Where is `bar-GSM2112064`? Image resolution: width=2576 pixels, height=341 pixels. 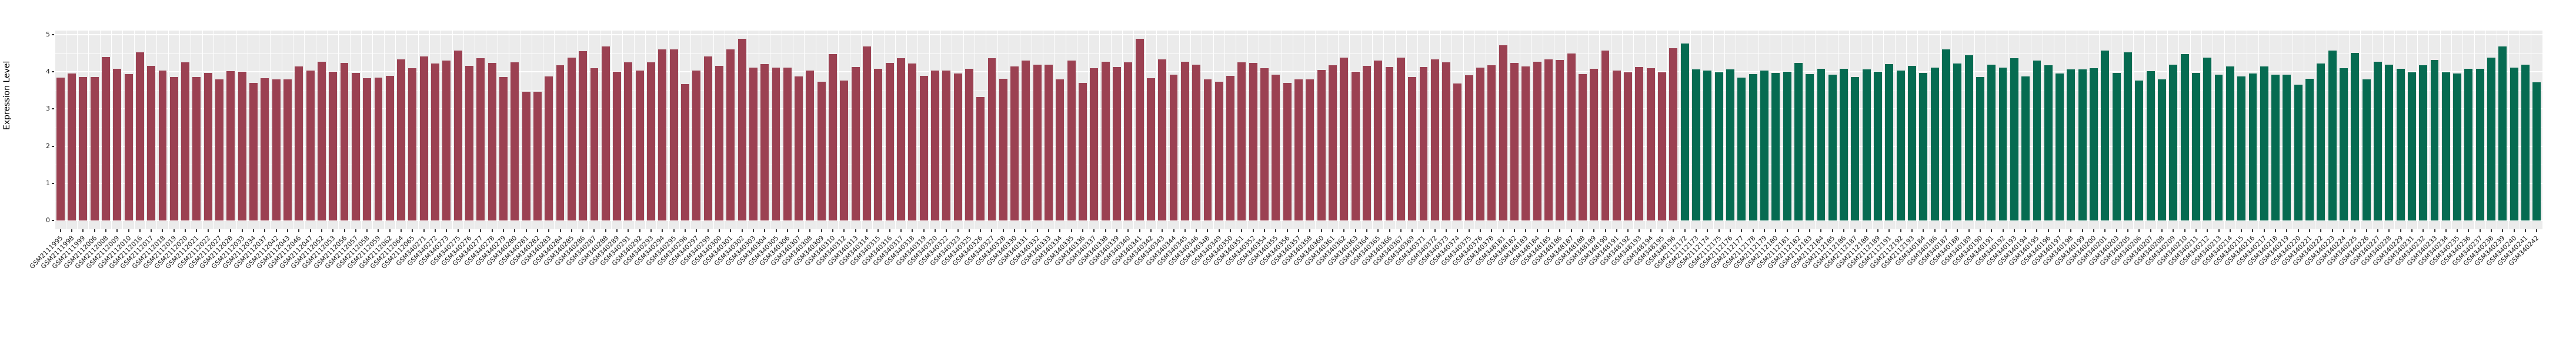 bar-GSM2112064 is located at coordinates (401, 139).